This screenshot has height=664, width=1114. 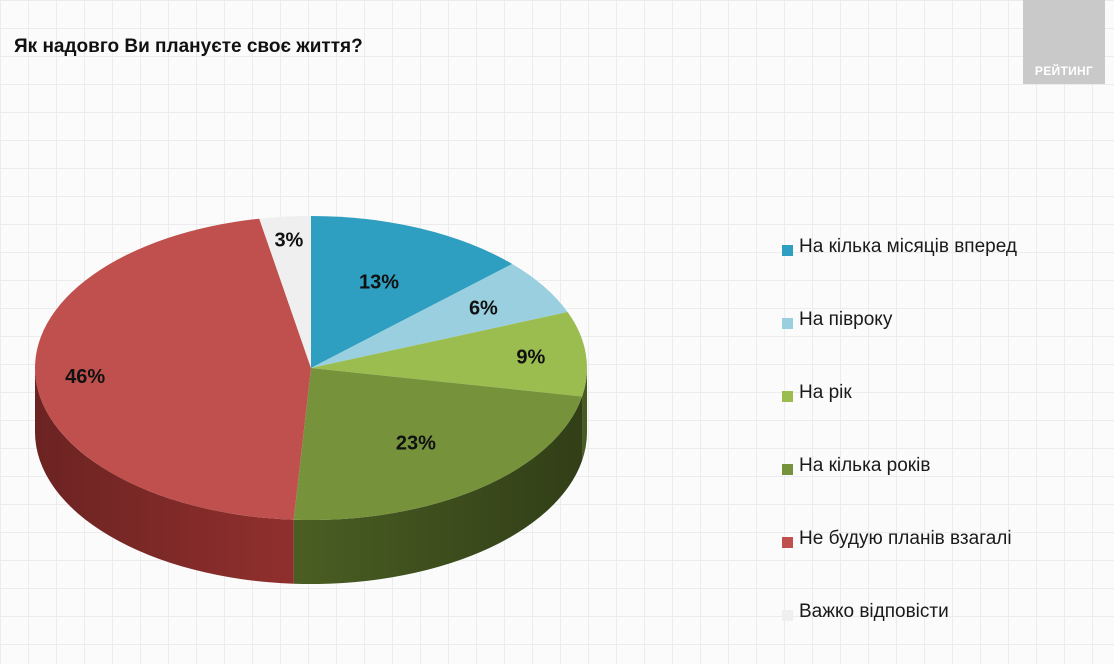 What do you see at coordinates (905, 538) in the screenshot?
I see `legend-label: Не будую планів взагалі` at bounding box center [905, 538].